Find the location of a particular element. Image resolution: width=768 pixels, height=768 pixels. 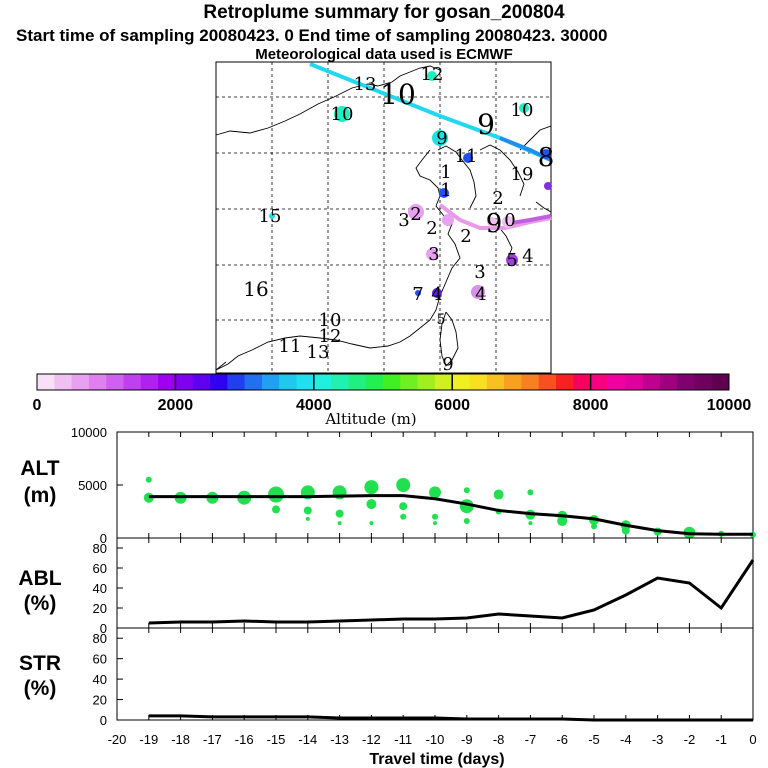

colorbar-tick-label: 8000 is located at coordinates (591, 405).